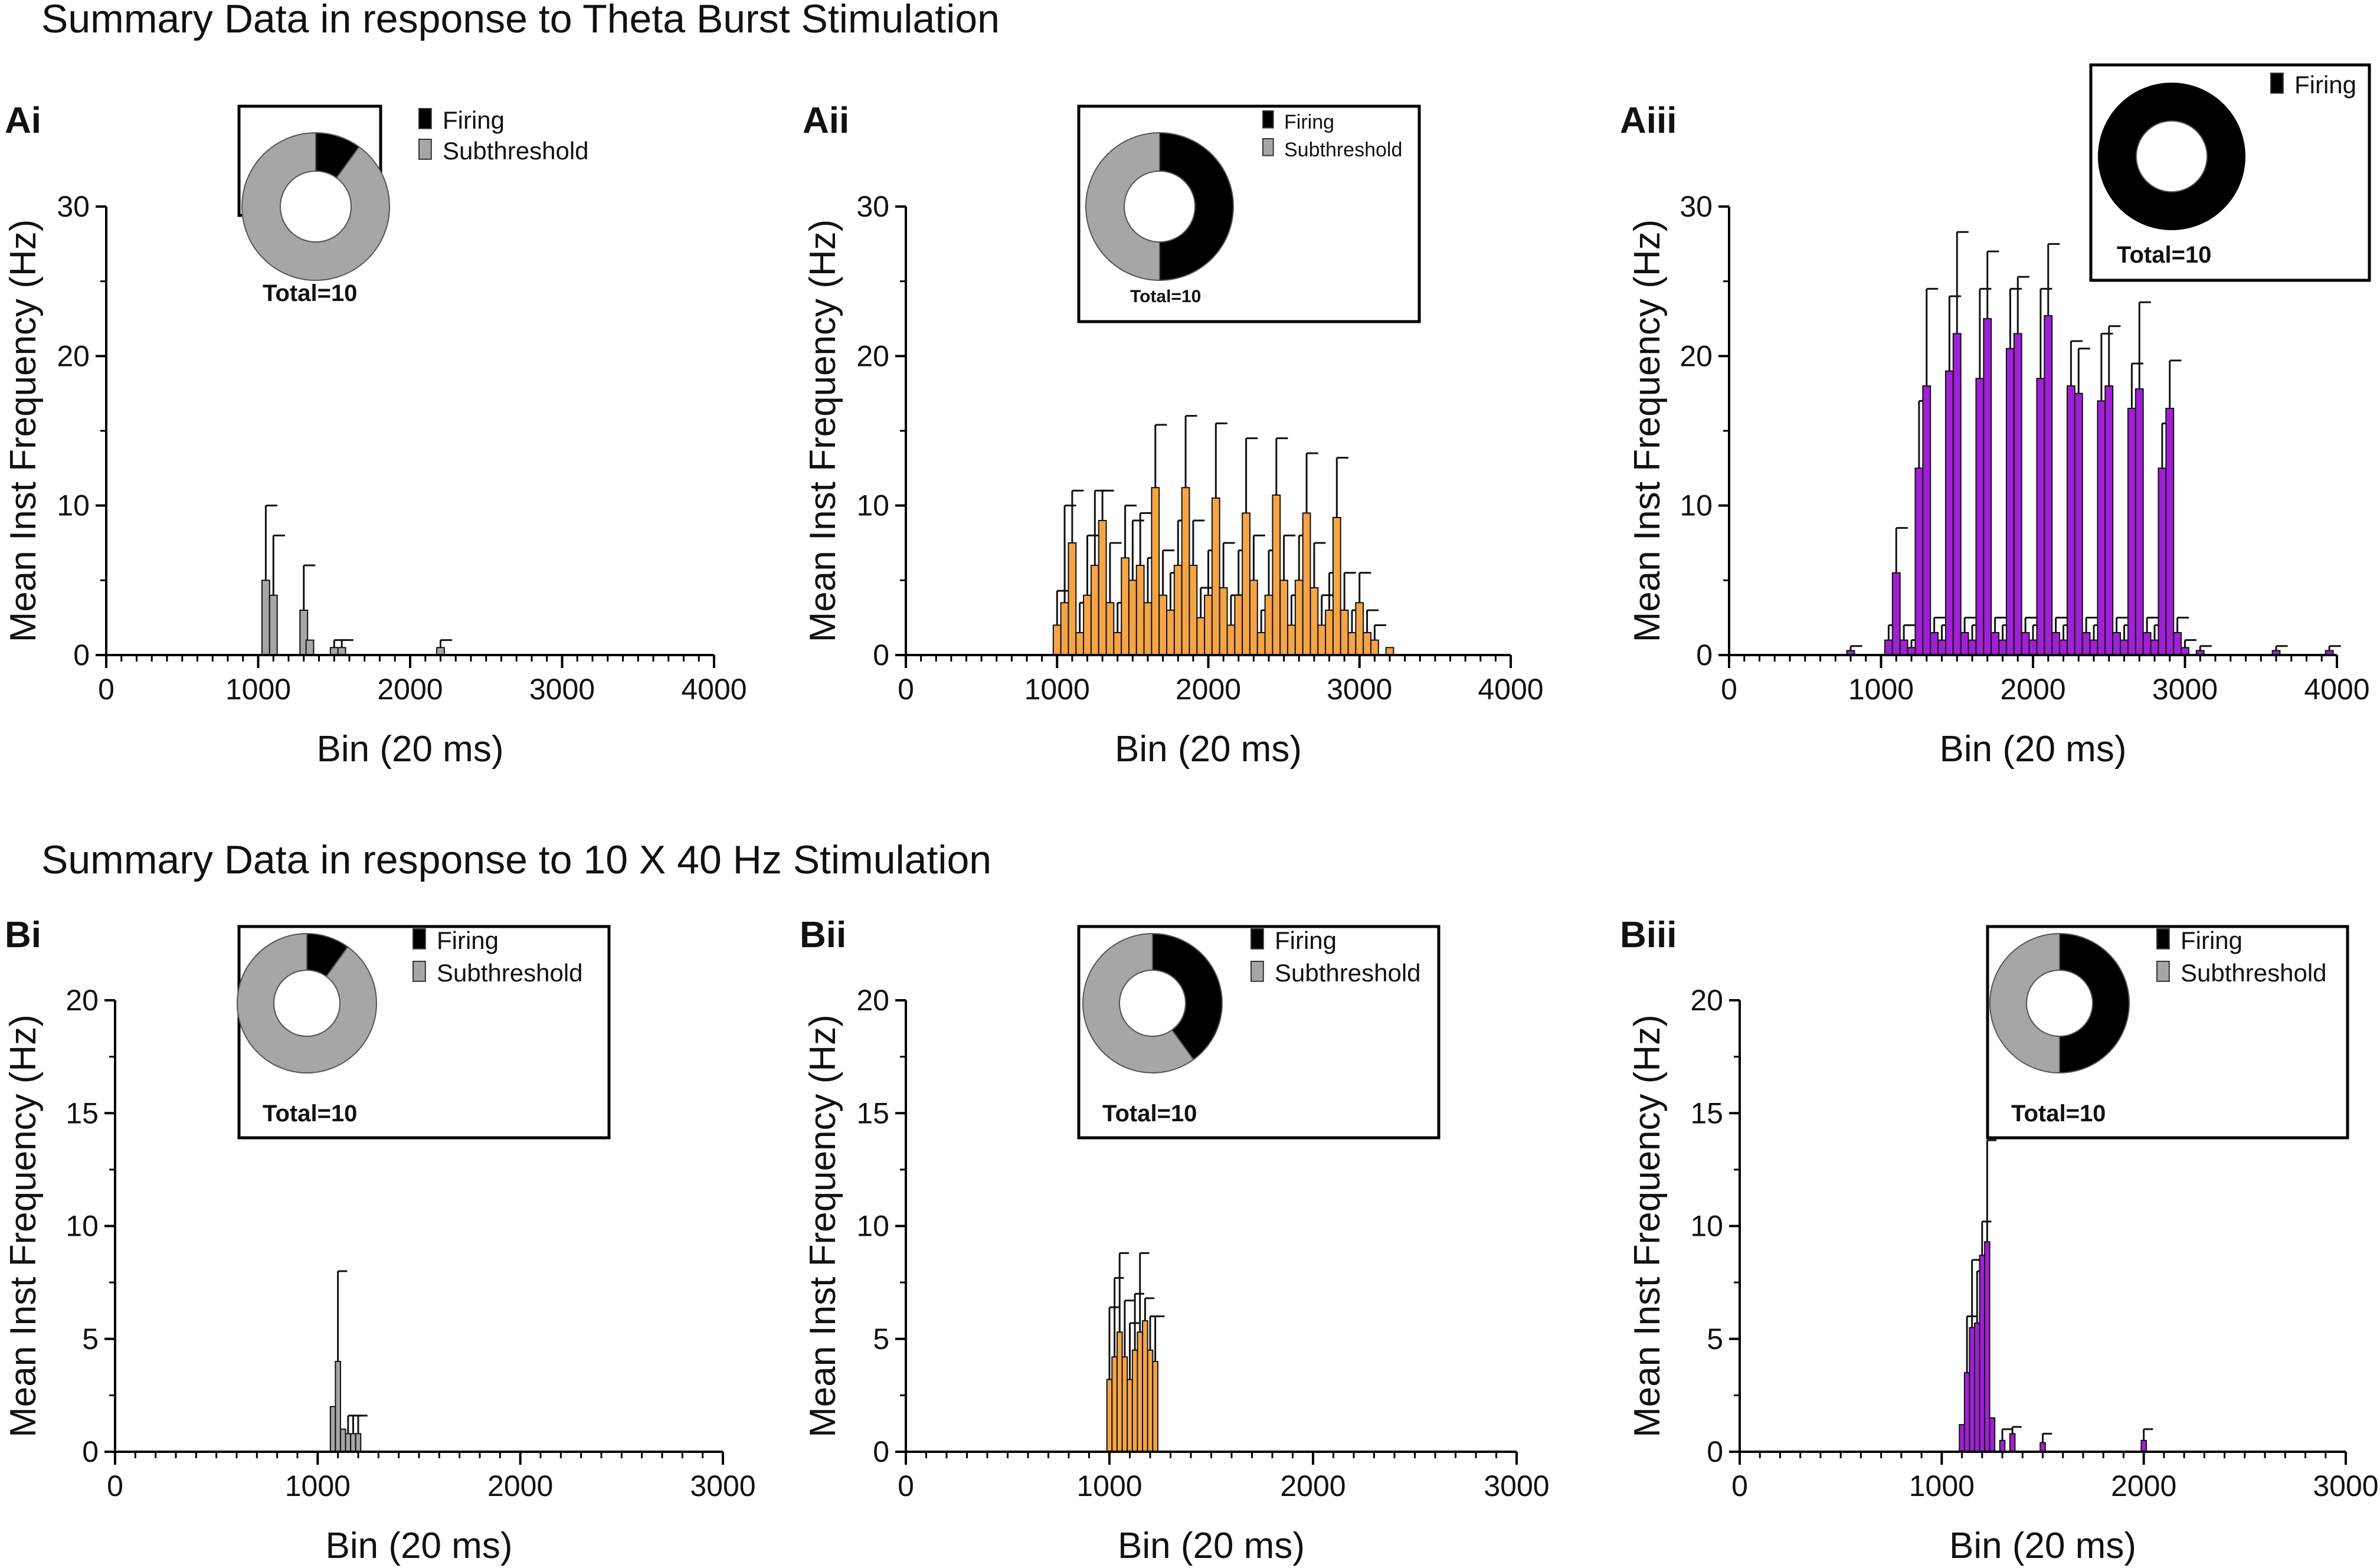 The height and width of the screenshot is (1568, 2380). I want to click on panel-label: Ai, so click(23, 120).